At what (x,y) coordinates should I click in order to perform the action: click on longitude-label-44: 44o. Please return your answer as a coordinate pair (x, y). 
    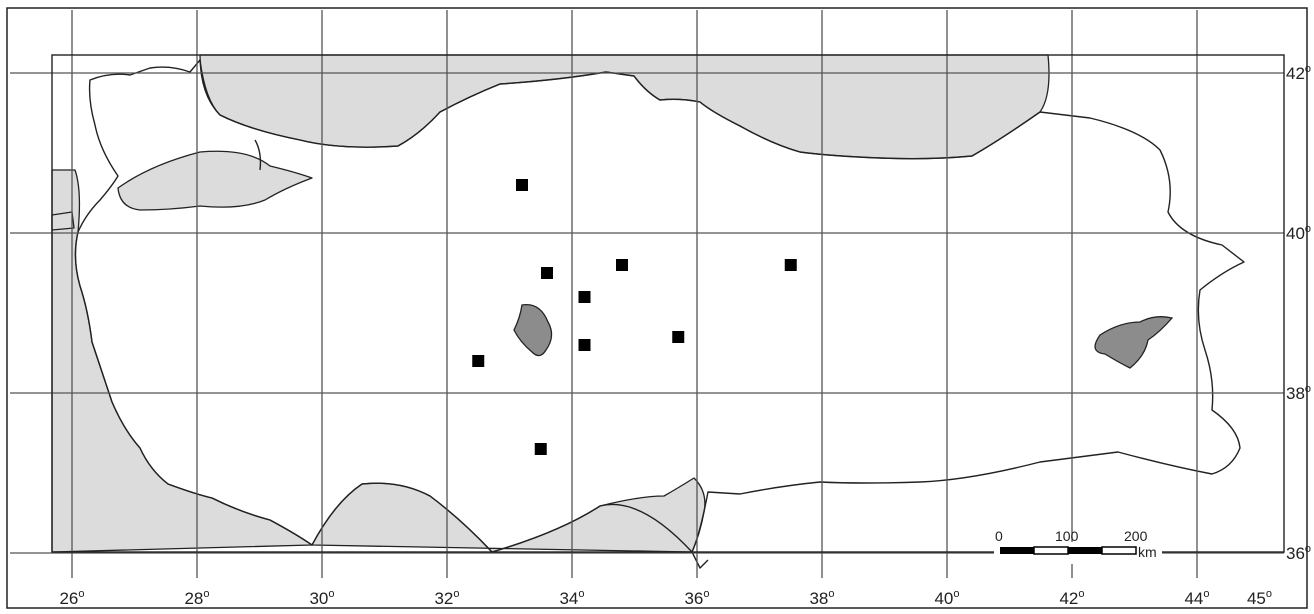
    Looking at the image, I should click on (1196, 598).